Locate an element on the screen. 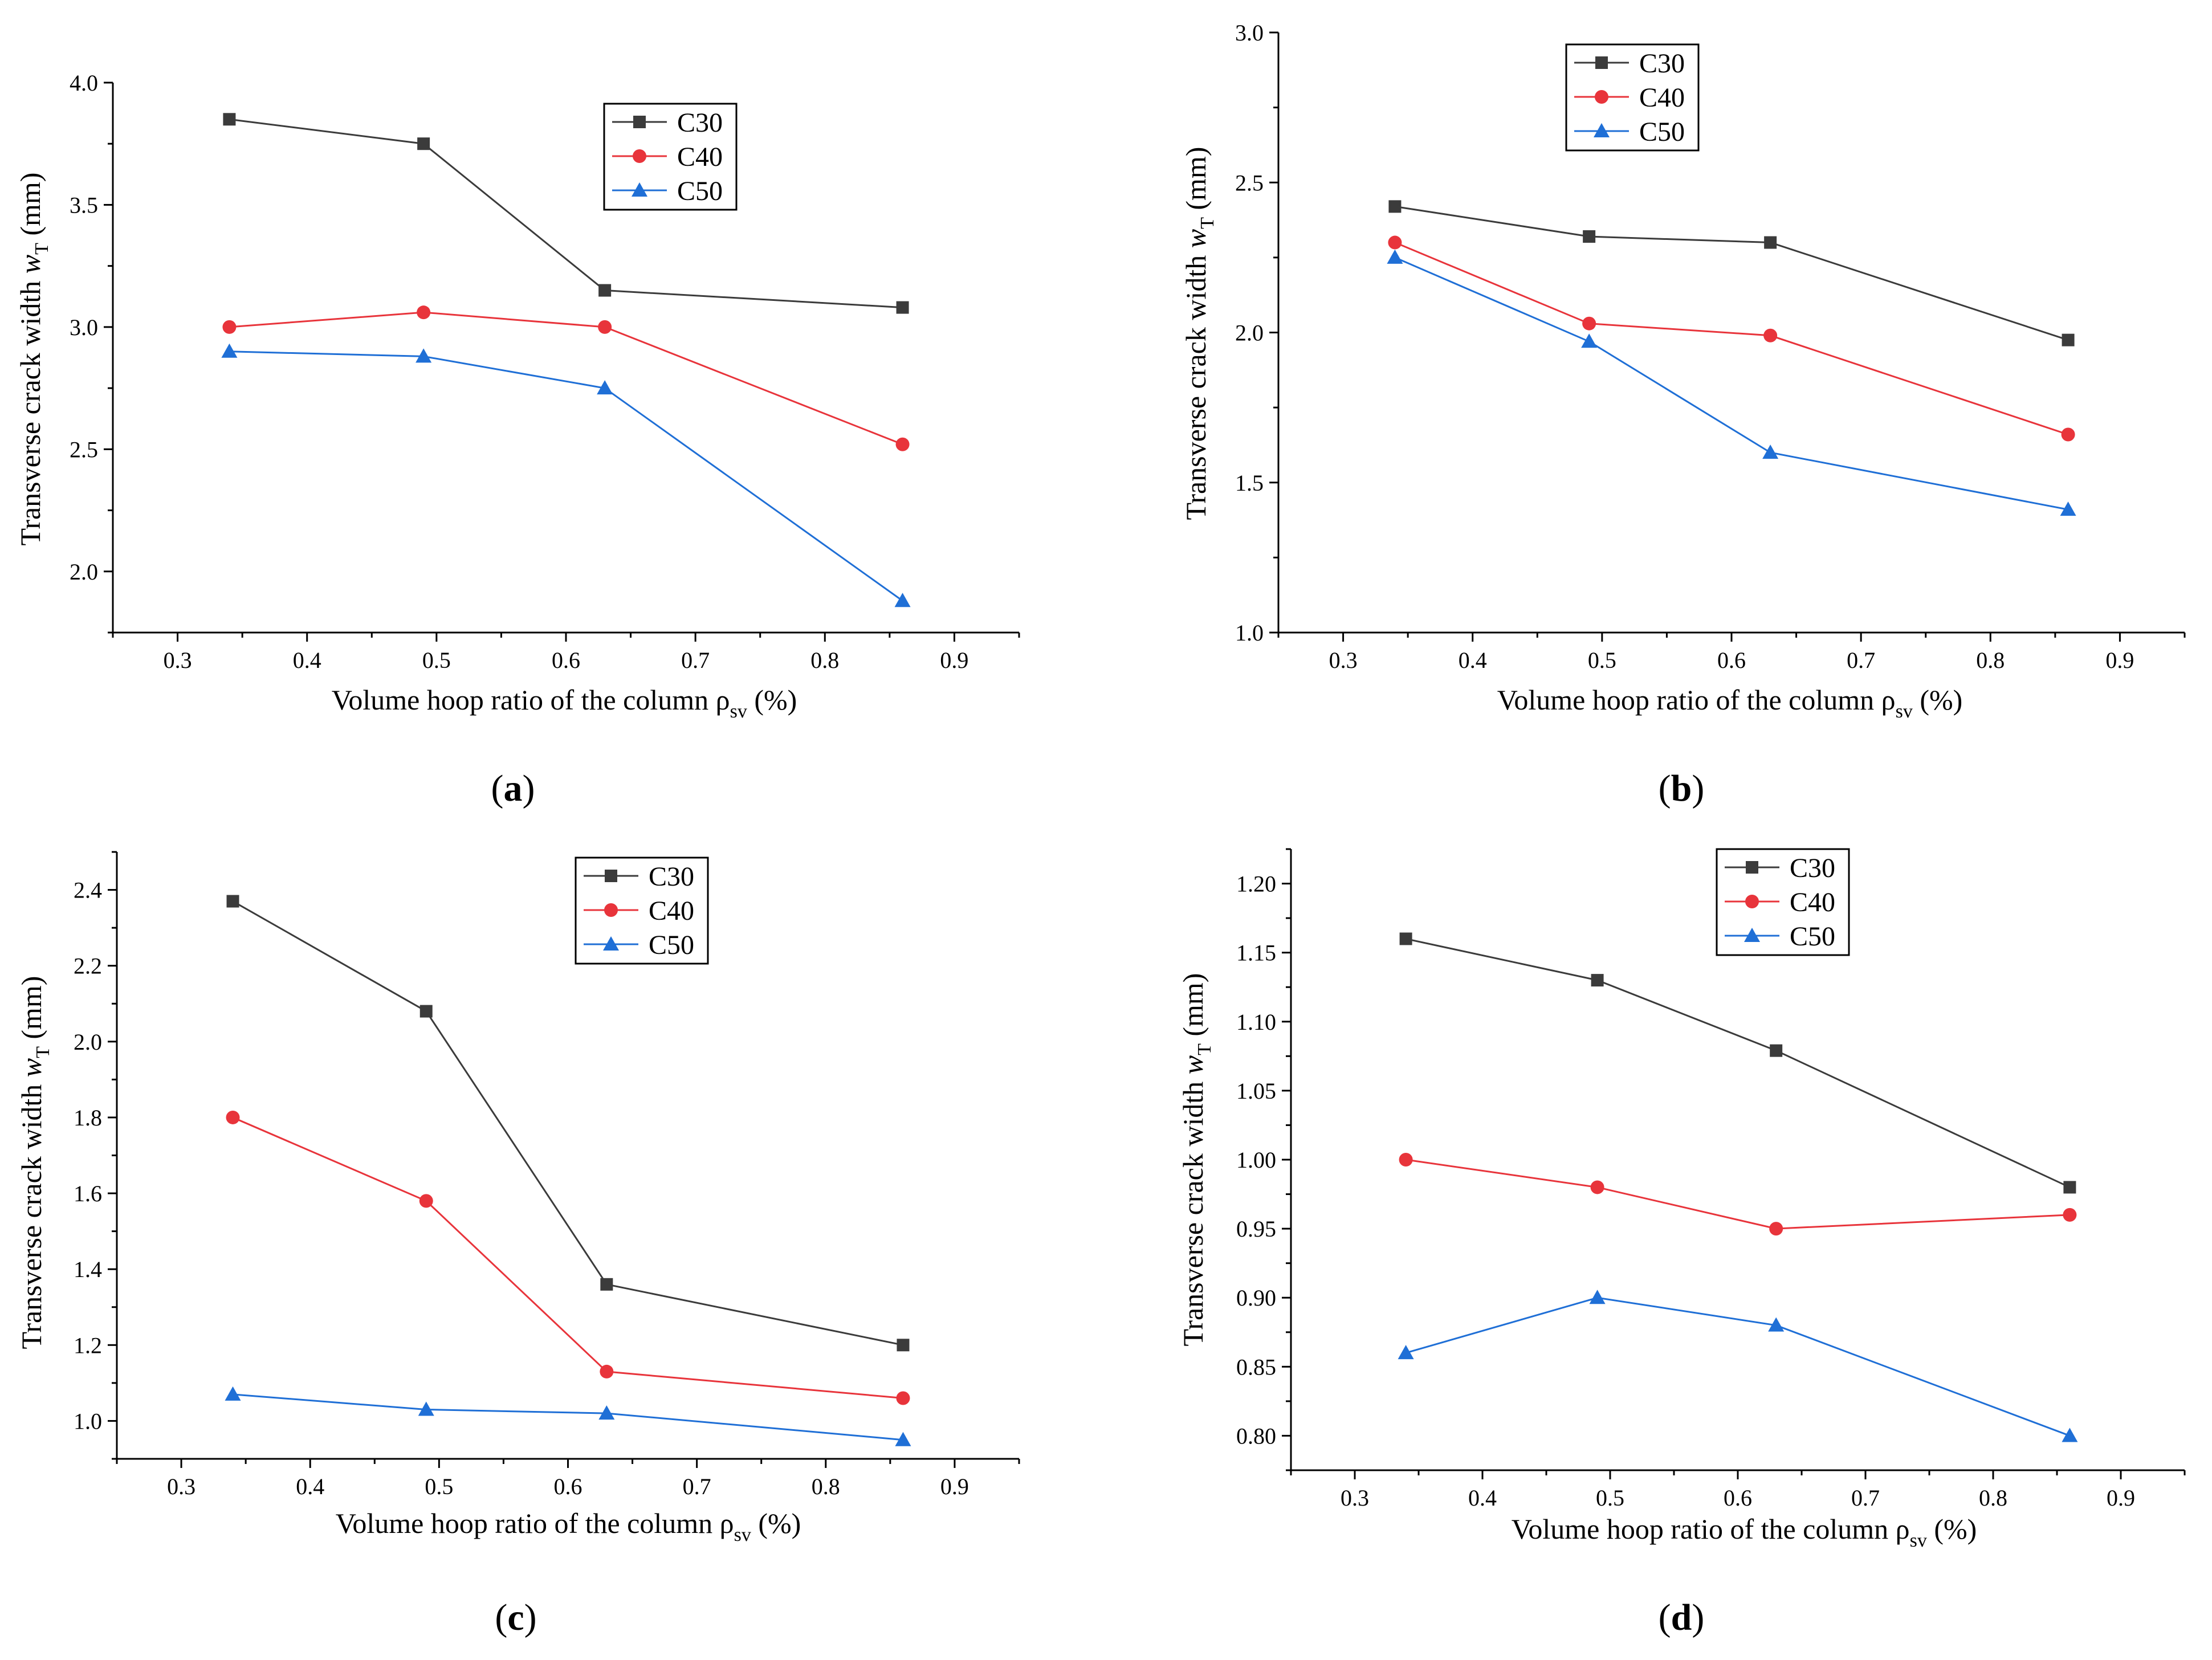 The image size is (2212, 1660). series-line-C40 is located at coordinates (1731, 338).